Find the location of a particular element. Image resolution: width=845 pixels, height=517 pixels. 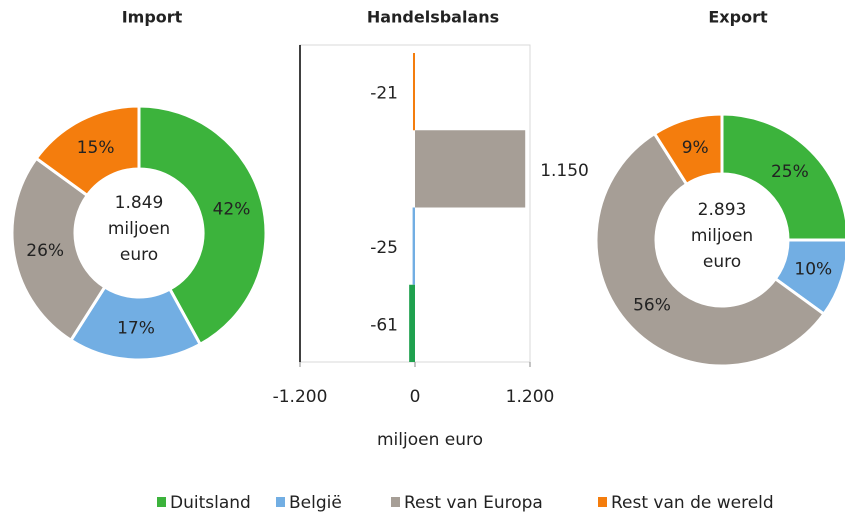

data-label: 56% is located at coordinates (652, 306).